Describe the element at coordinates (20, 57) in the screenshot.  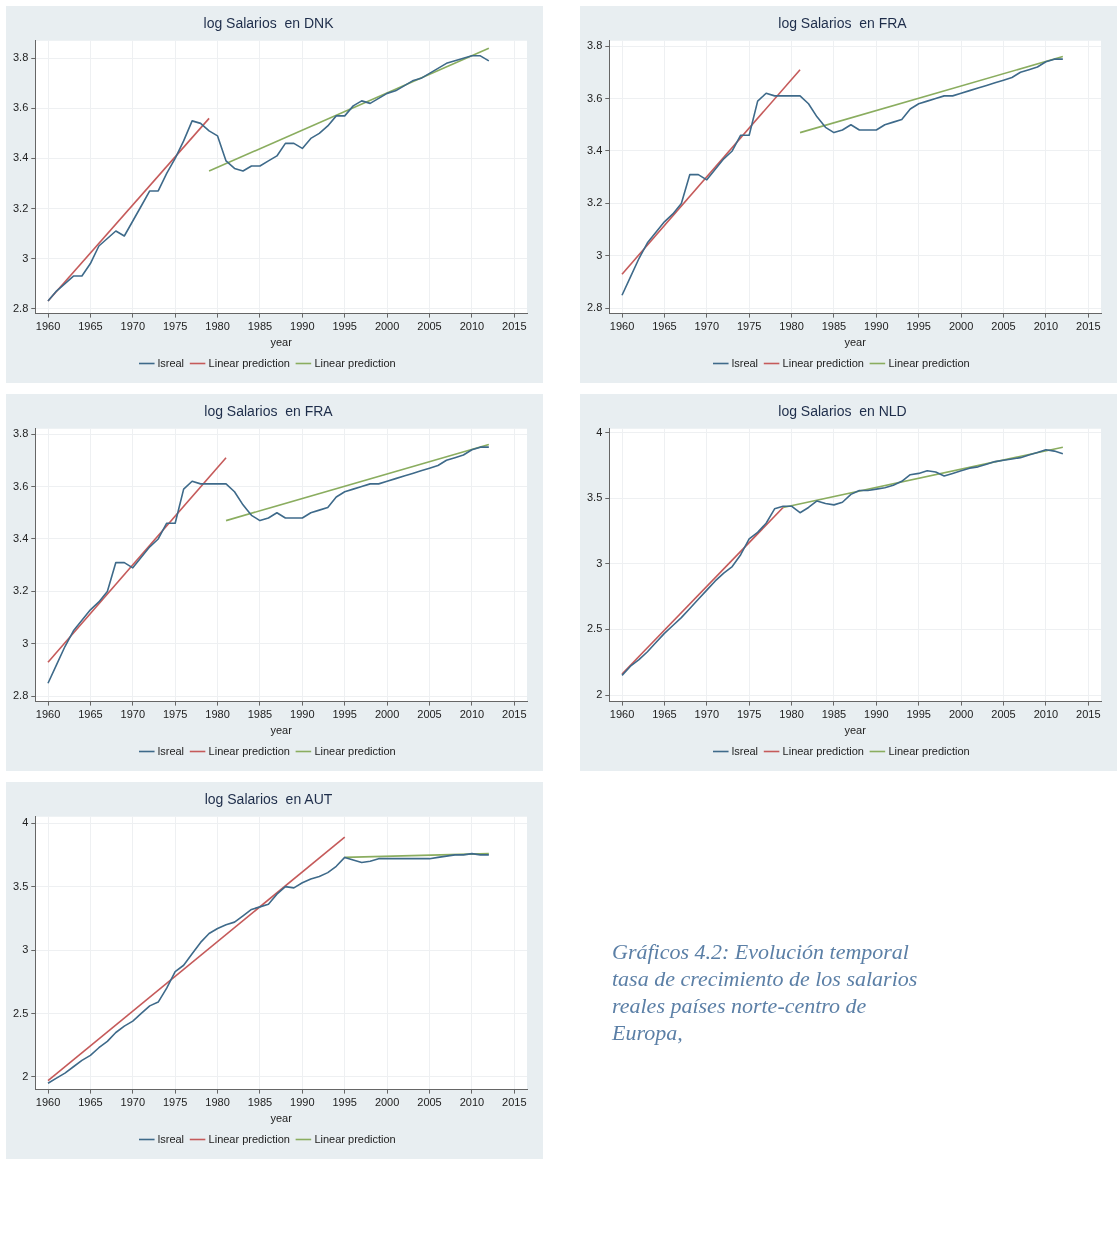
I see `y-tick-label: 3.8` at that location.